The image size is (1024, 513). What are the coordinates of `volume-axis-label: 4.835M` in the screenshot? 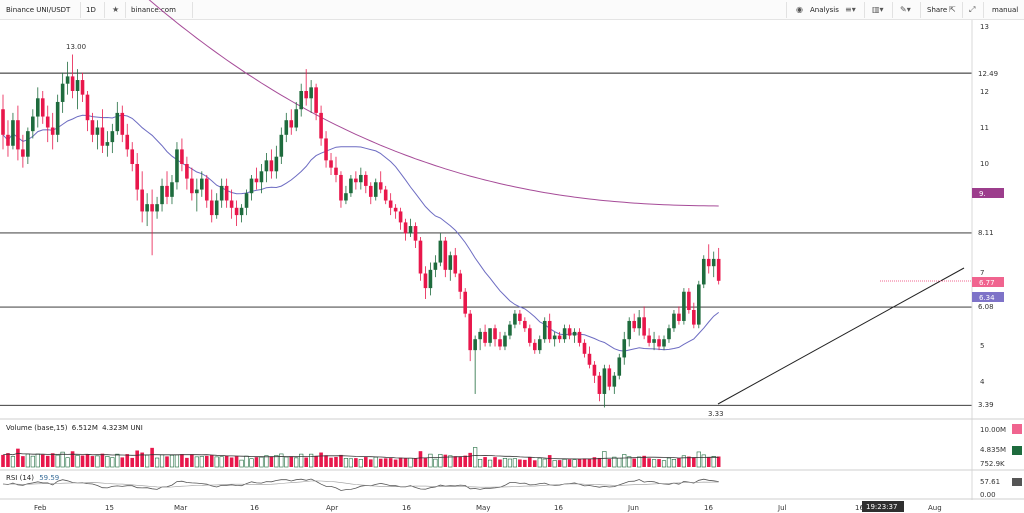 It's located at (993, 450).